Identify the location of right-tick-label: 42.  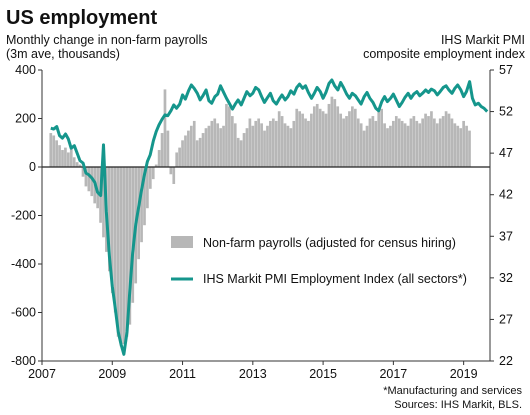
(506, 195).